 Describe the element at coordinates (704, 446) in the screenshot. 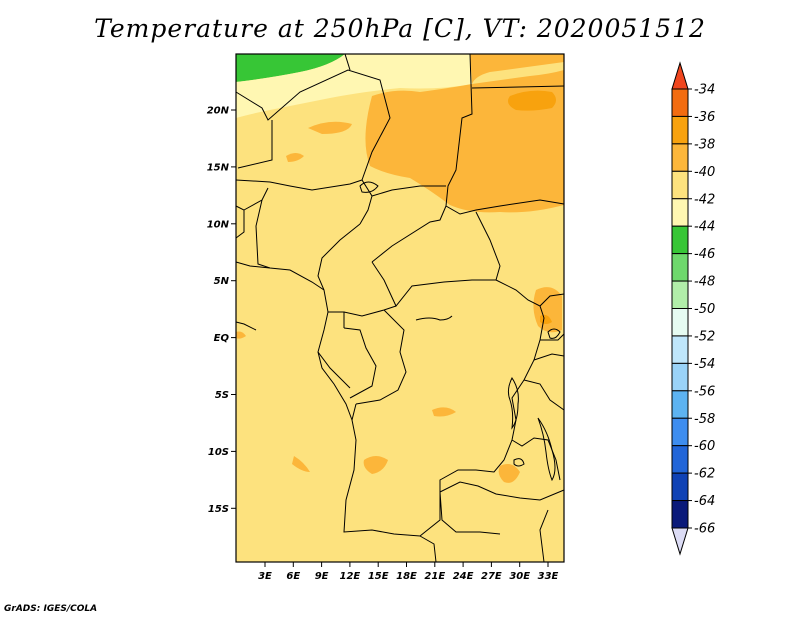

I see `colorbar-label: -60` at that location.